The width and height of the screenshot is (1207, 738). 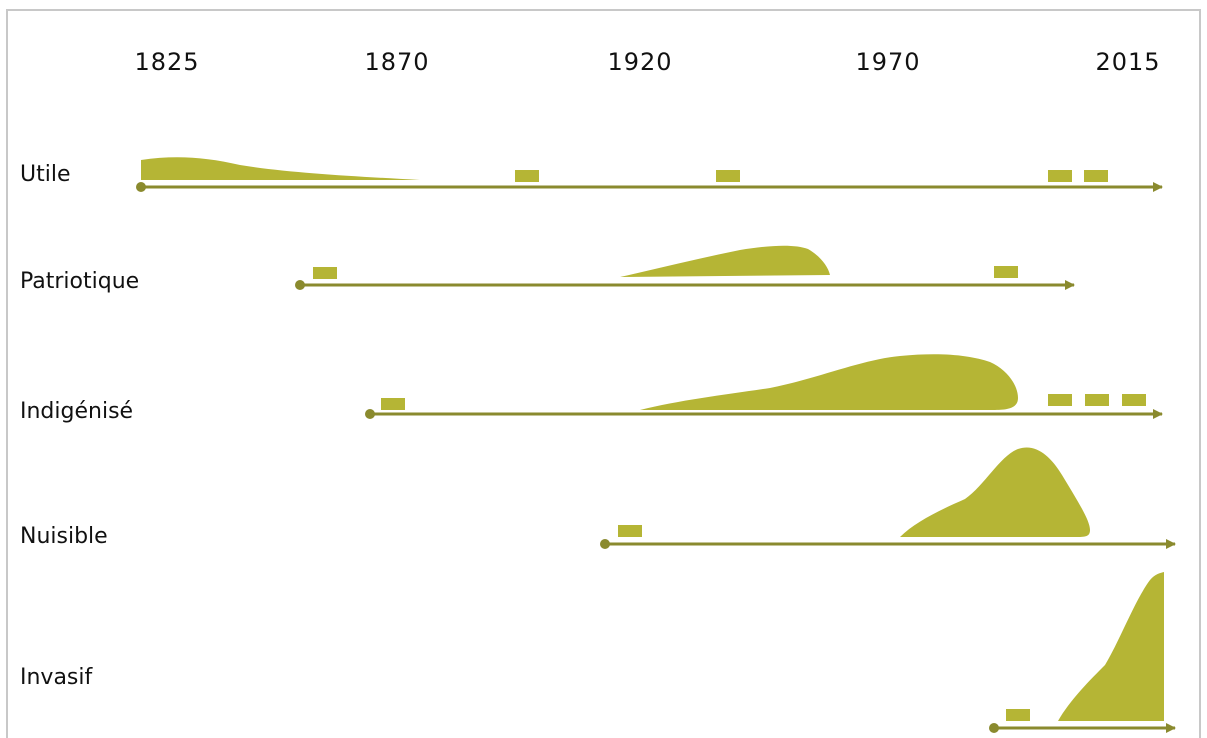 I want to click on year-1920: 1920, so click(x=640, y=62).